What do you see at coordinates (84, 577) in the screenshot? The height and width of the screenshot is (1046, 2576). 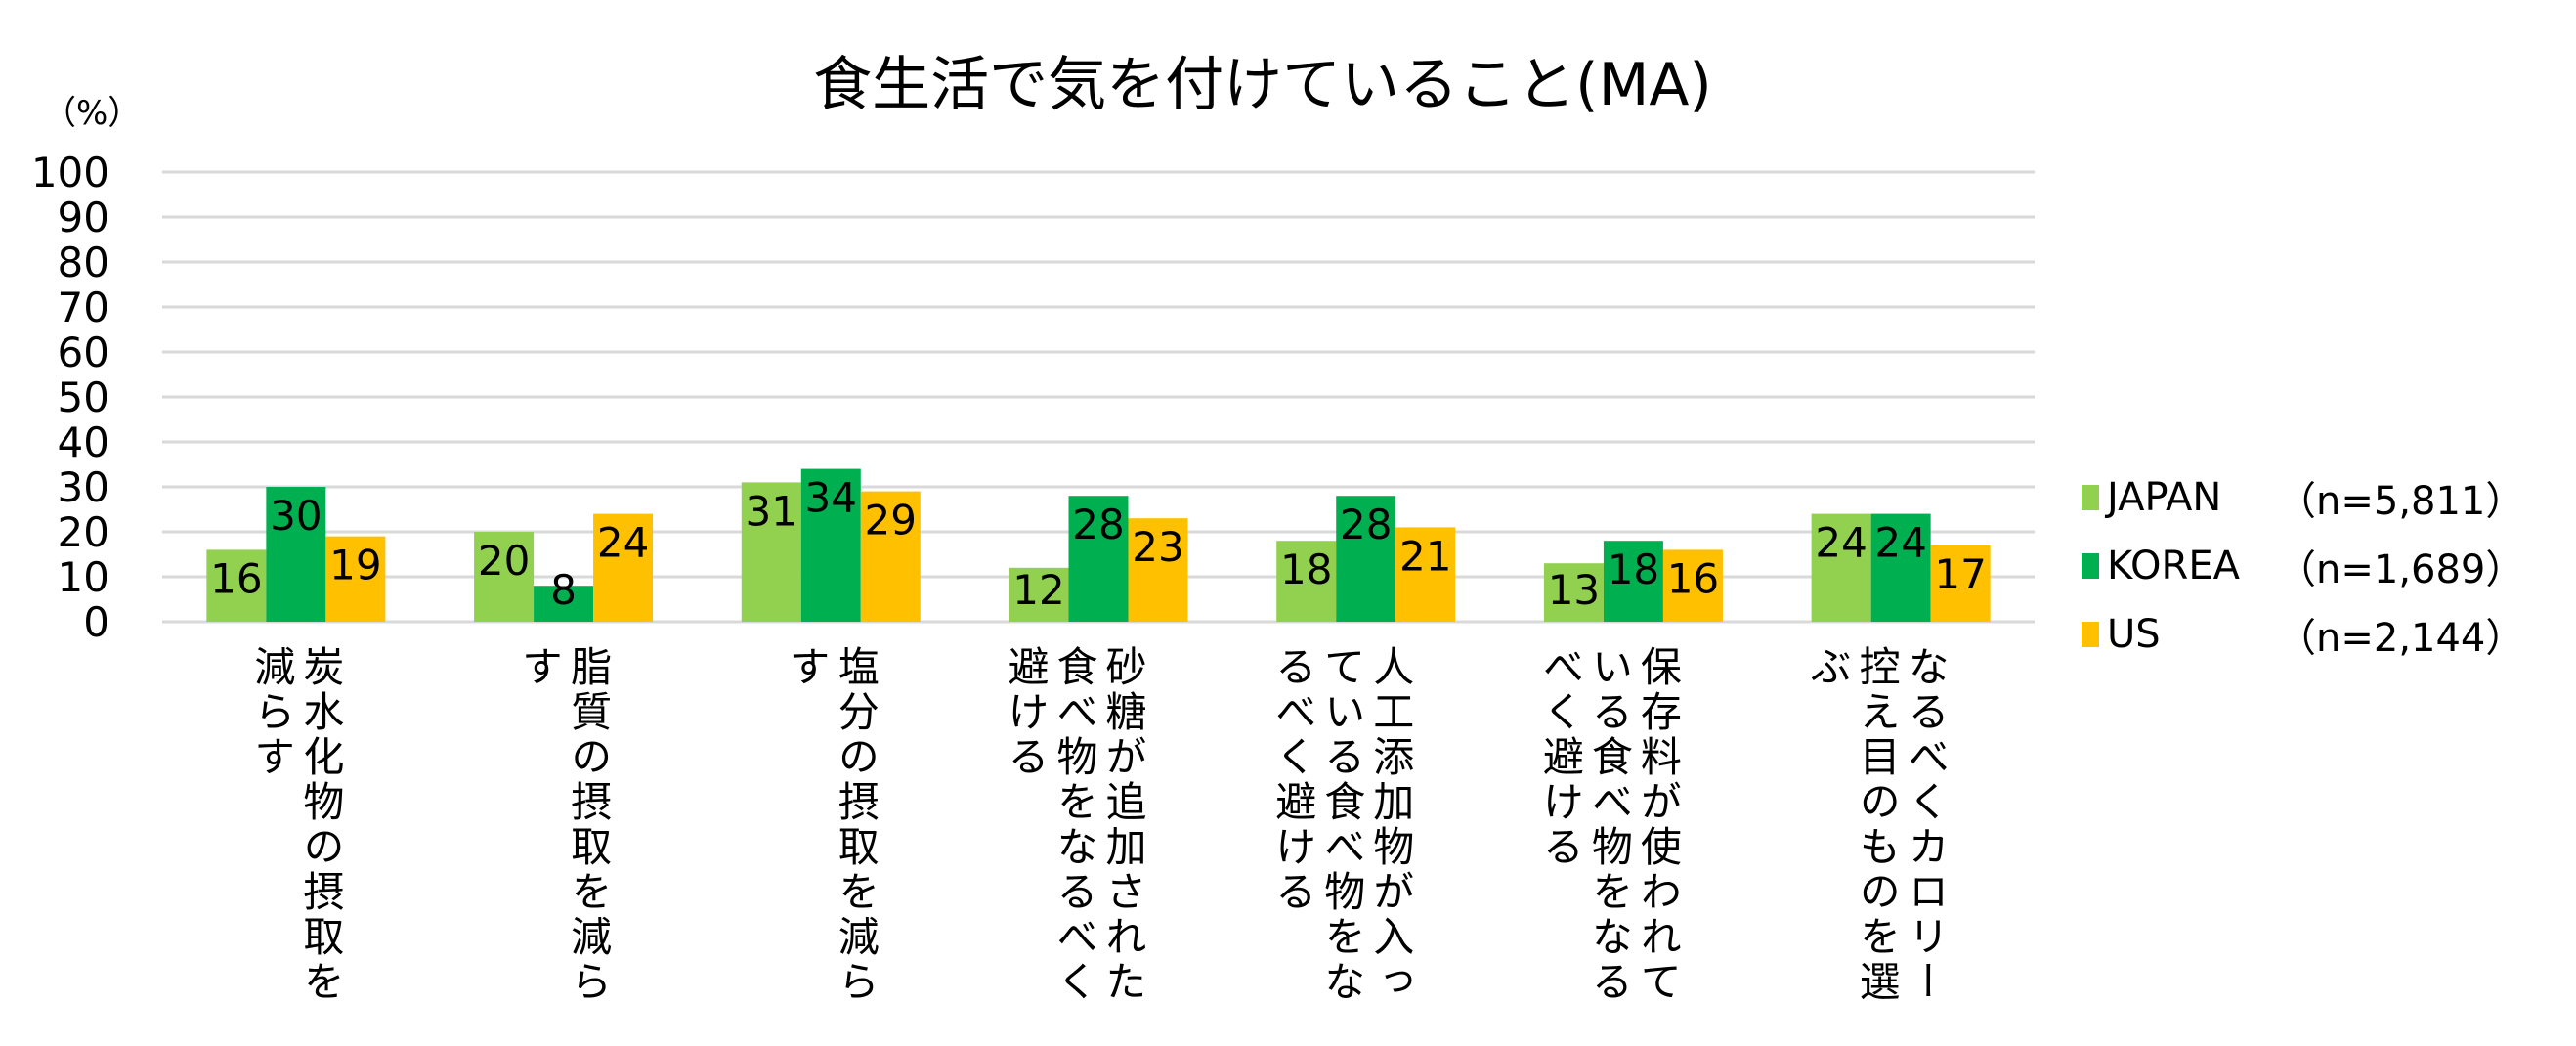 I see `y-tick-label: 10` at bounding box center [84, 577].